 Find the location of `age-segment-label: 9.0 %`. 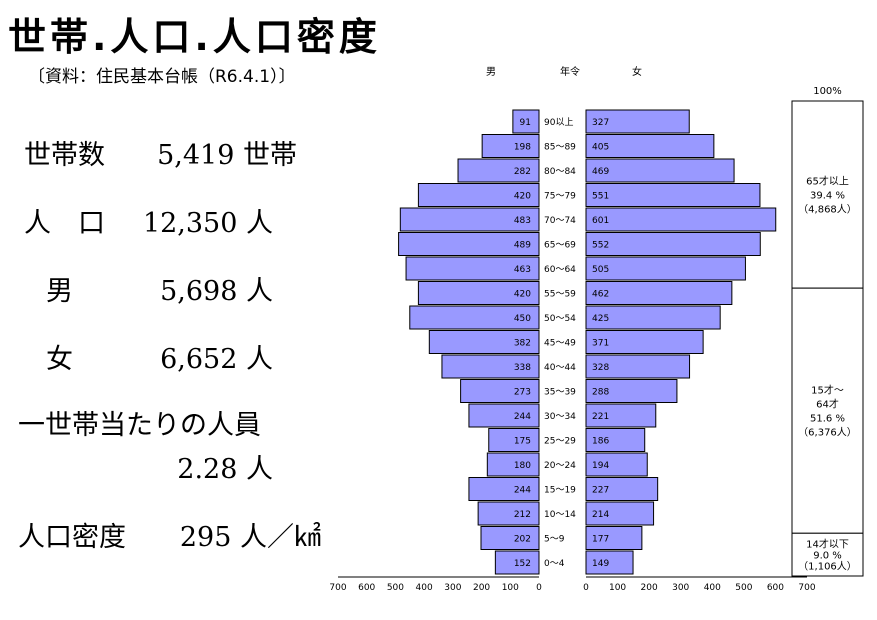

age-segment-label: 9.0 % is located at coordinates (827, 556).